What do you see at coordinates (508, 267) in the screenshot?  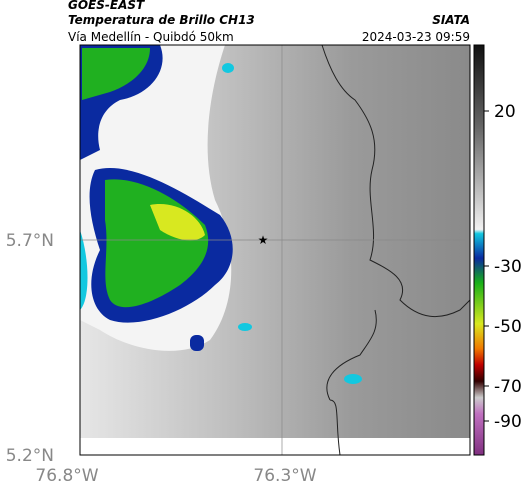 I see `colorbar-tick: -30` at bounding box center [508, 267].